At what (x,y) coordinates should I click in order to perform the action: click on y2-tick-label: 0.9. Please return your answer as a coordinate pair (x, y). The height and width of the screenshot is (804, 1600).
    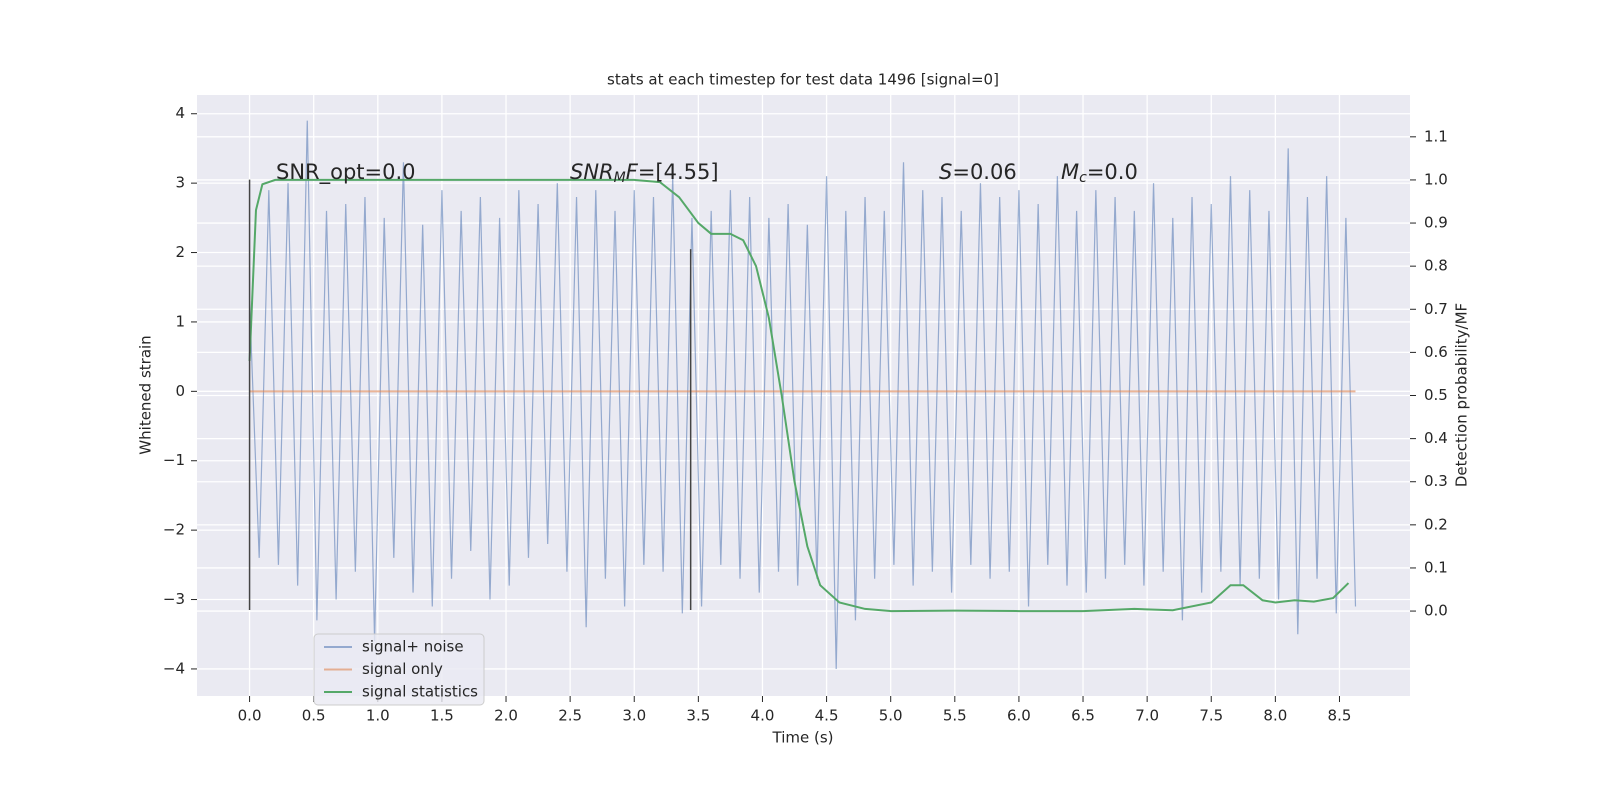
    Looking at the image, I should click on (1436, 223).